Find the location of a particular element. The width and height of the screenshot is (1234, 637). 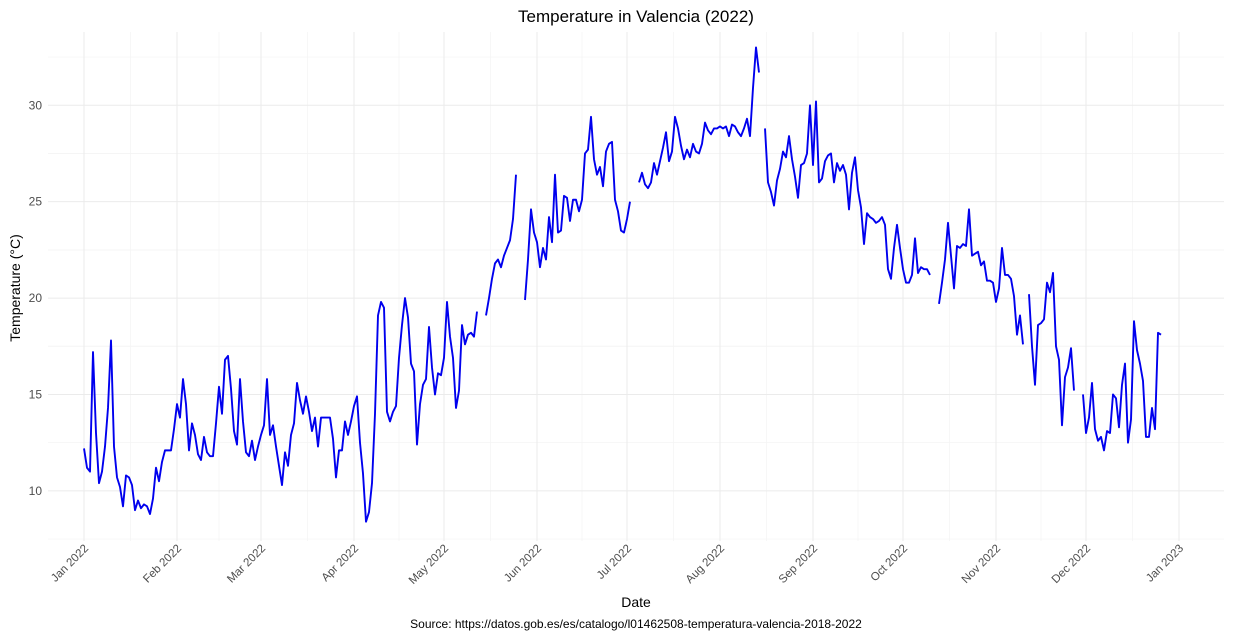

x-tick-label: May 2022 is located at coordinates (429, 565).